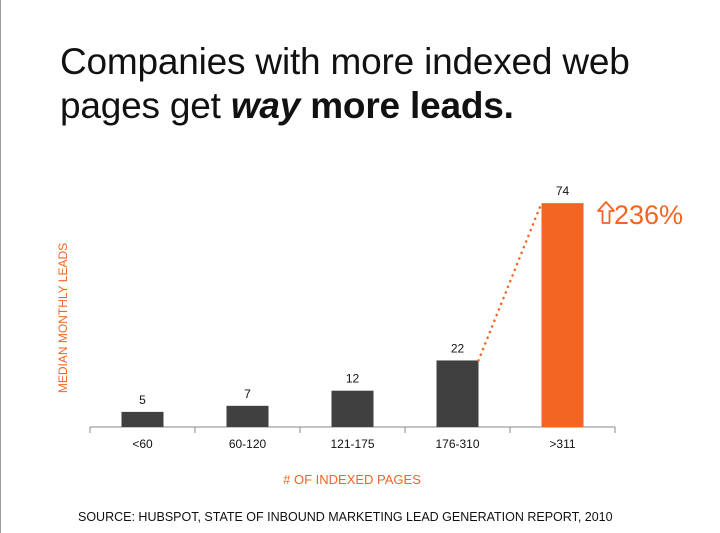  What do you see at coordinates (0, 266) in the screenshot?
I see `slide-left-border` at bounding box center [0, 266].